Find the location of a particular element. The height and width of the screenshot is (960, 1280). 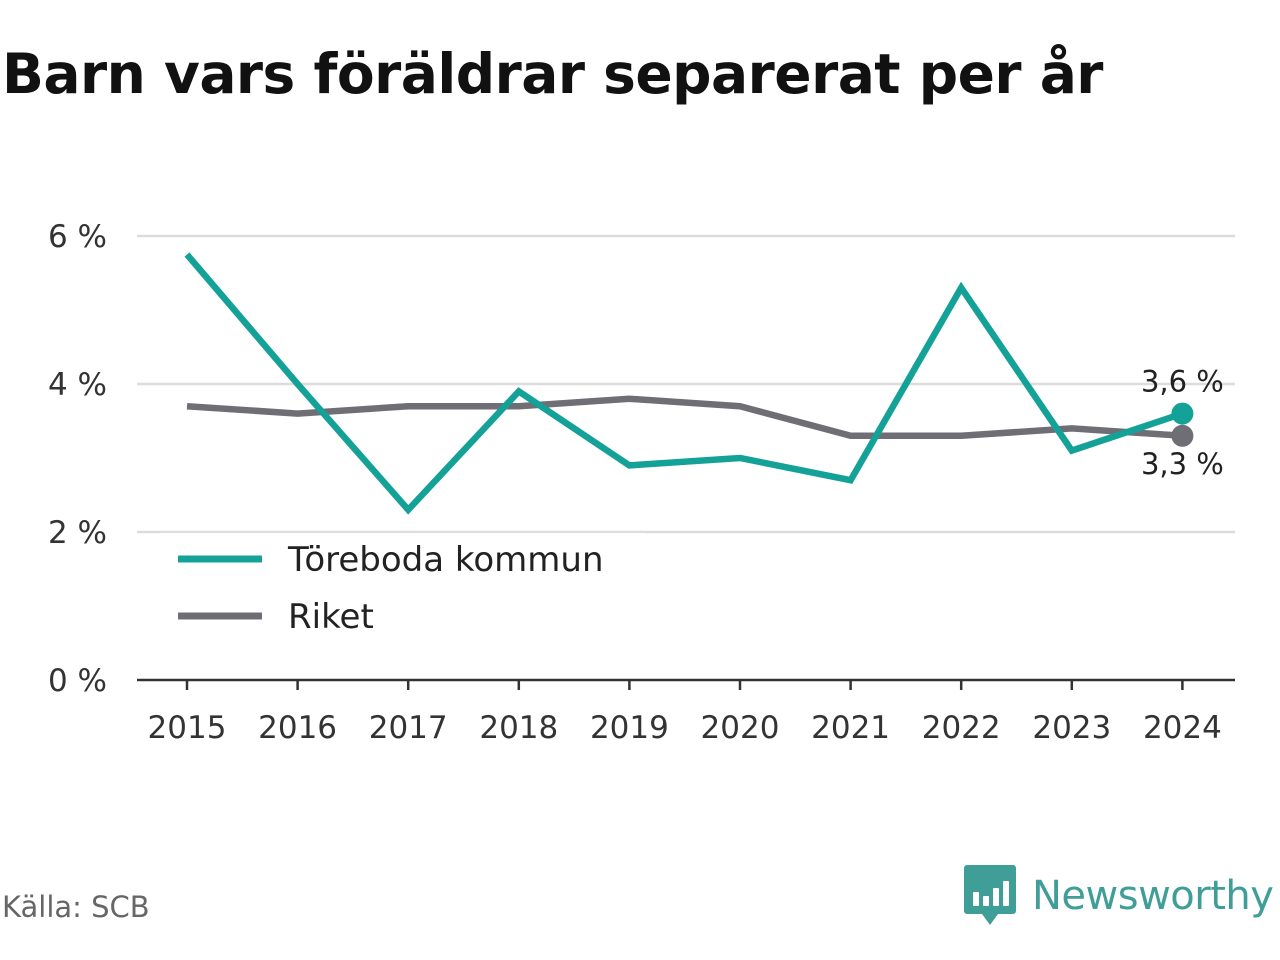

end-label: 3,3 % is located at coordinates (1182, 464).